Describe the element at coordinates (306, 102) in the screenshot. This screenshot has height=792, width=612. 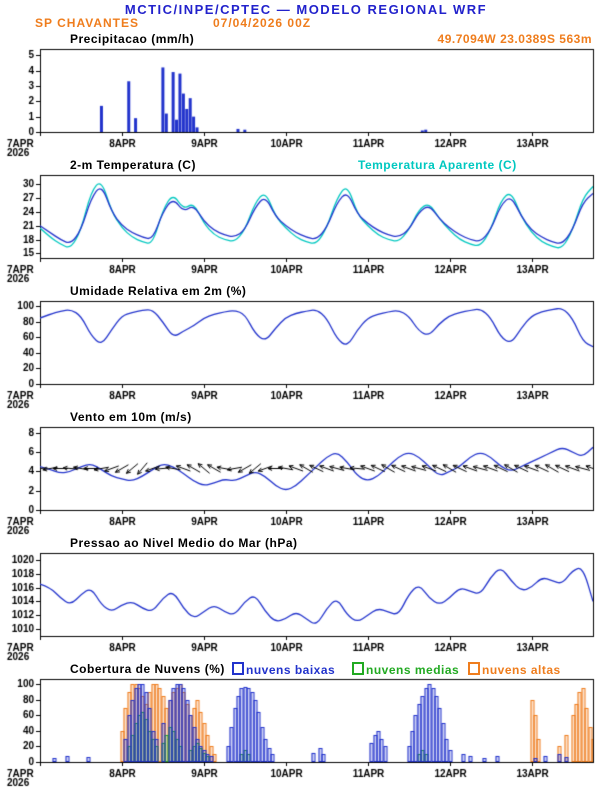
I see `precipitation-chart` at that location.